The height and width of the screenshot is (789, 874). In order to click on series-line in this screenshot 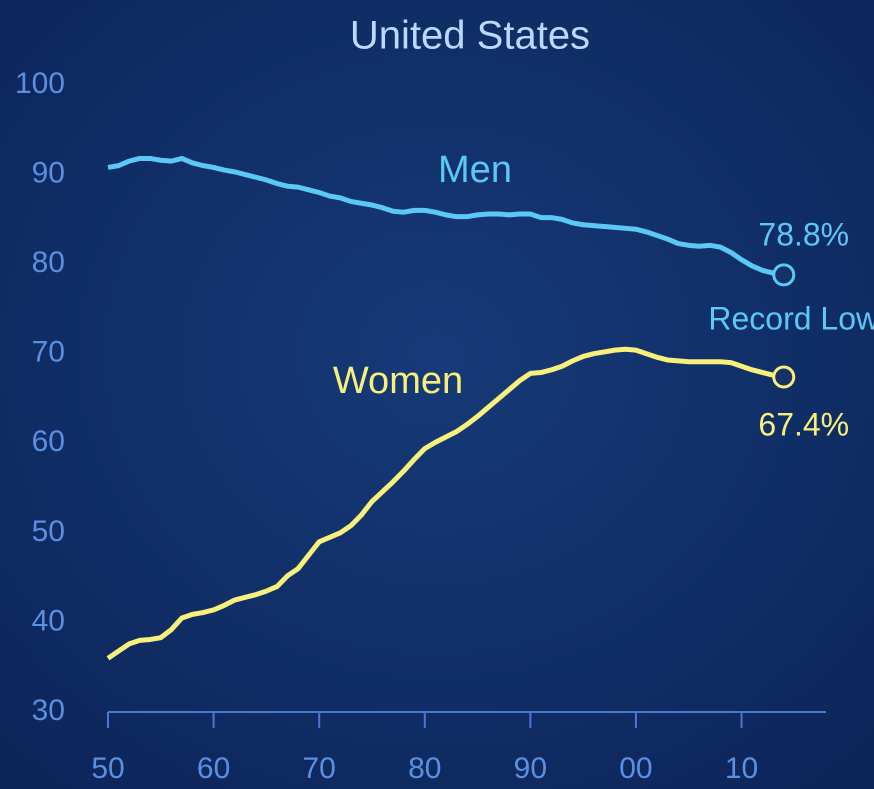, I will do `click(446, 216)`.